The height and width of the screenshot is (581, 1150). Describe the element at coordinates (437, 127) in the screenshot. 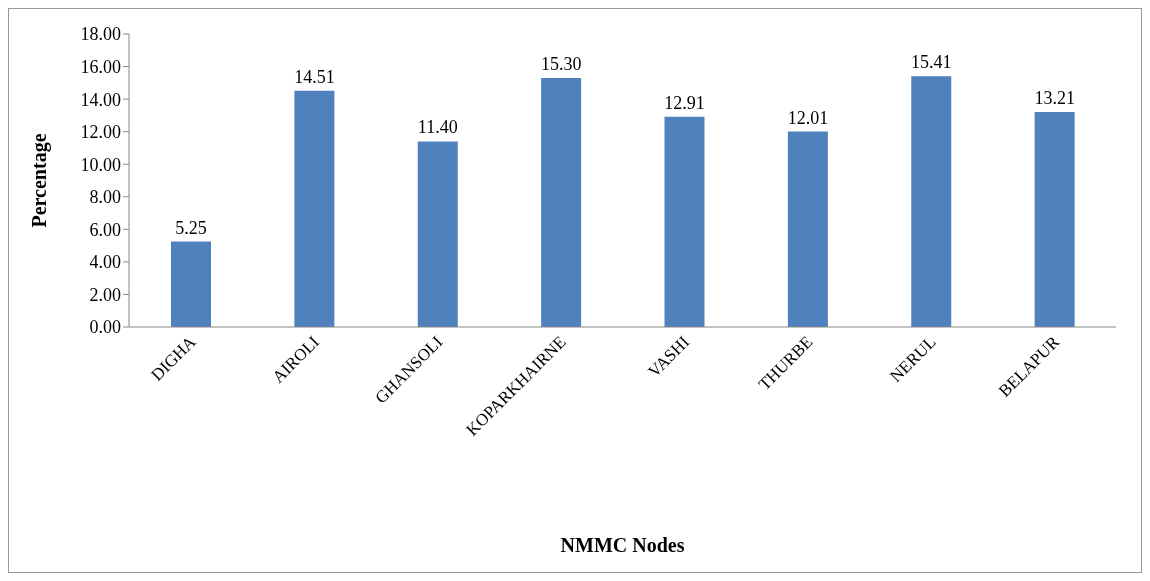

I see `data-label: 11.40` at that location.